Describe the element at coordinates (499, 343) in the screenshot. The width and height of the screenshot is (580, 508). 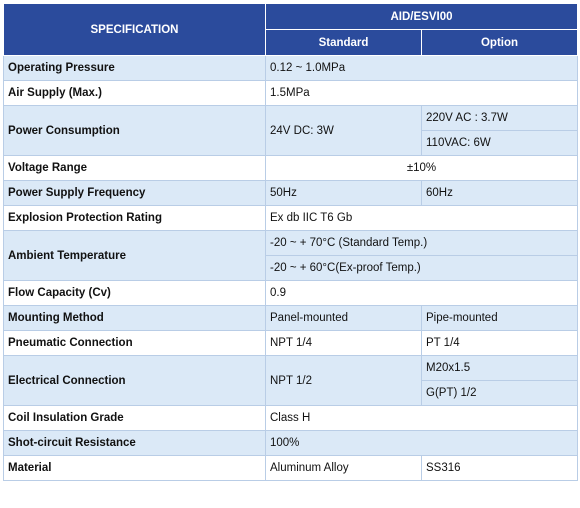
I see `value-pneumatic-option: PT 1/4` at that location.